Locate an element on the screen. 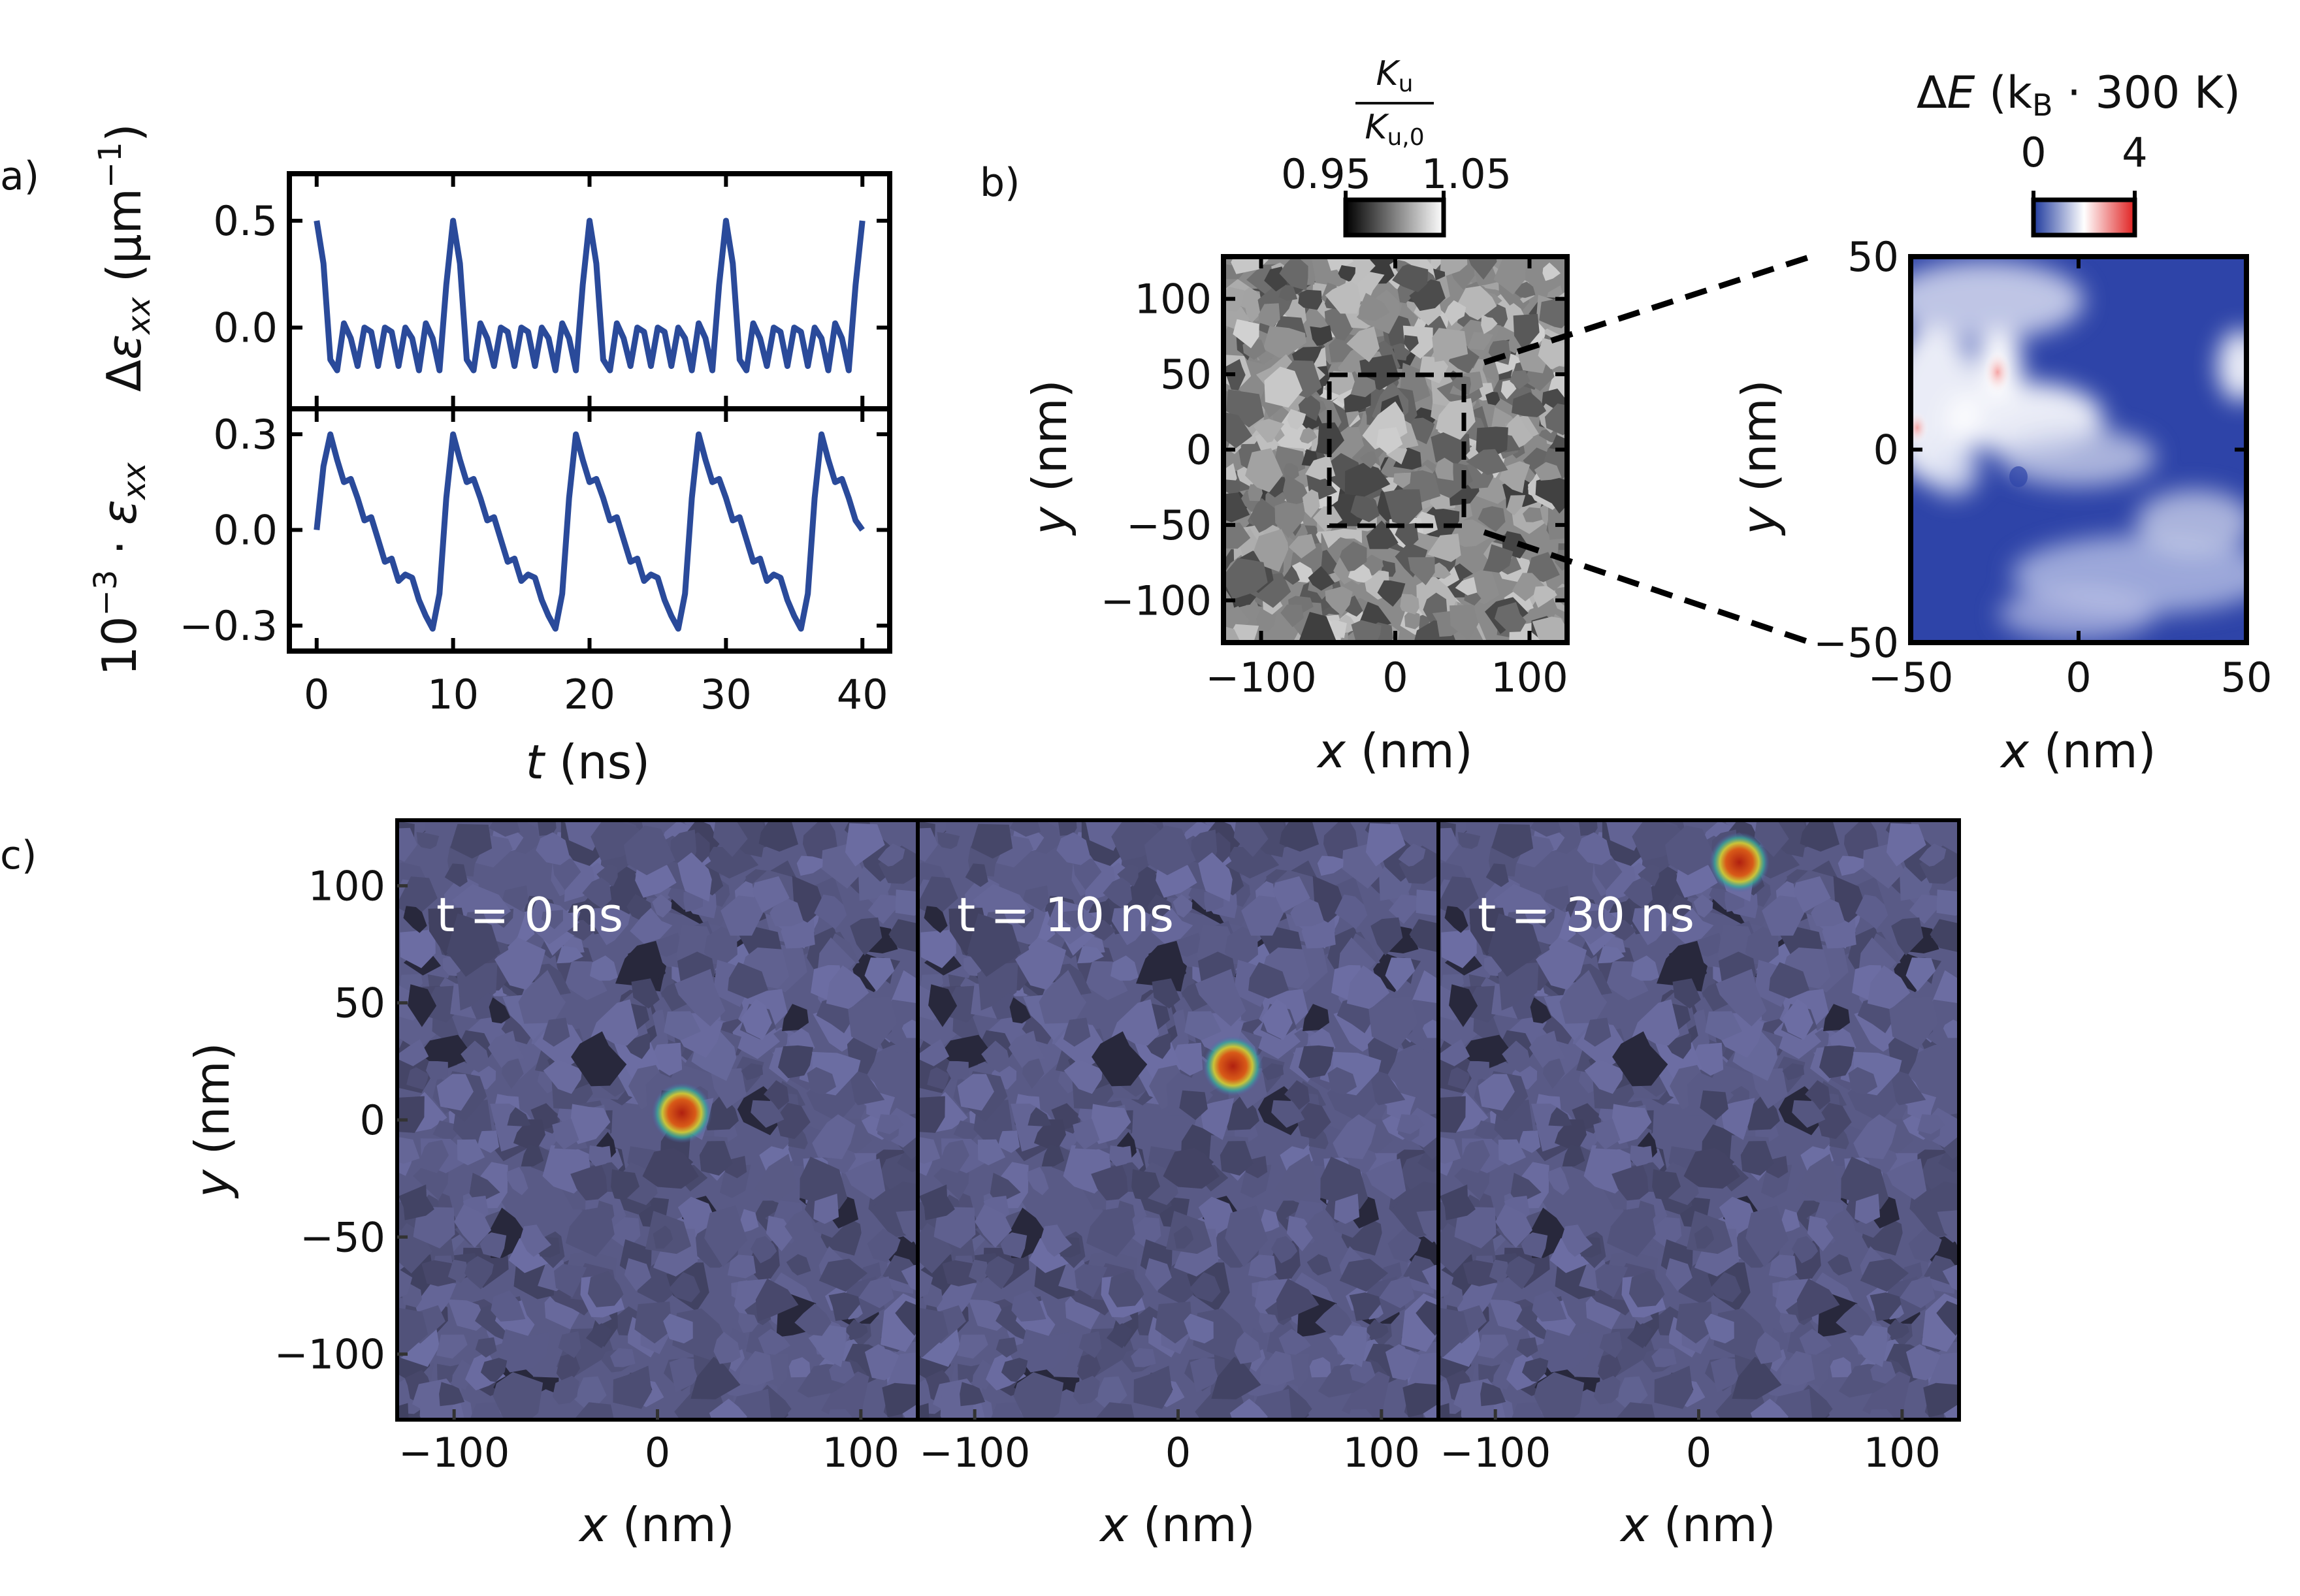 The width and height of the screenshot is (2300, 1596). bl-grain-texture is located at coordinates (1395, 450).